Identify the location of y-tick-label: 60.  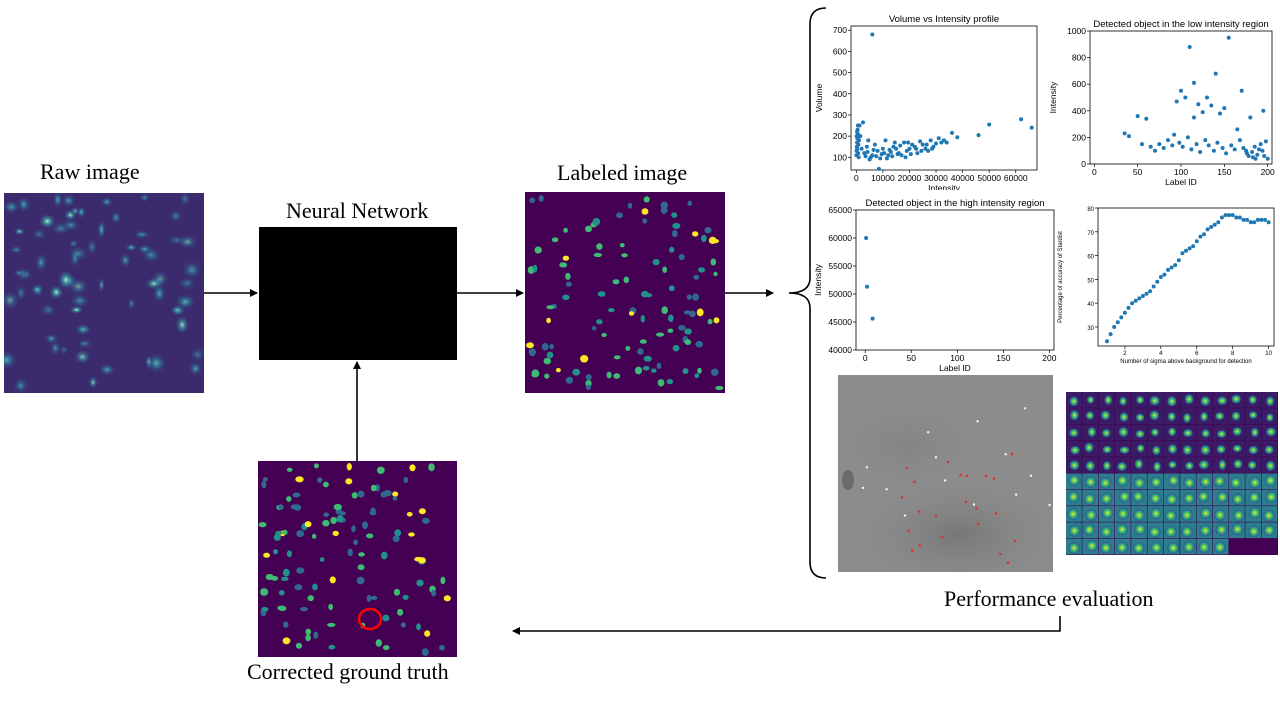
(1090, 258).